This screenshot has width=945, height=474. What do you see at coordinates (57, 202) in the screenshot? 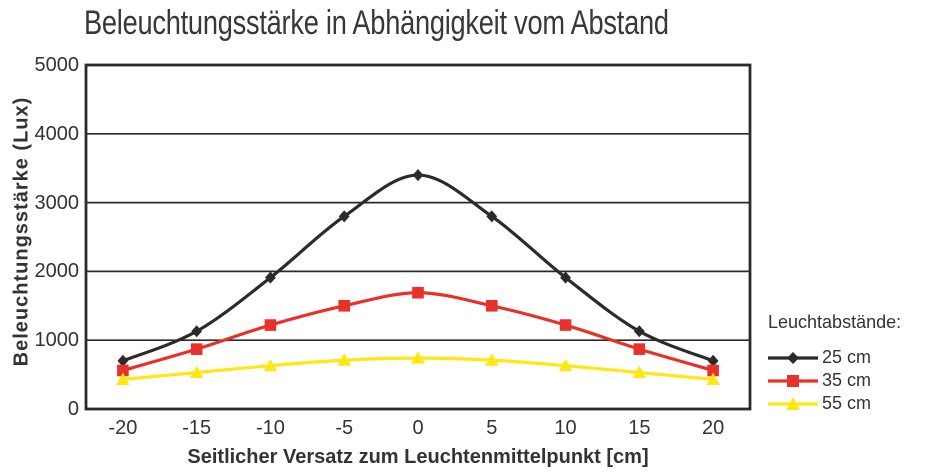
I see `y-tick-label: 3000` at bounding box center [57, 202].